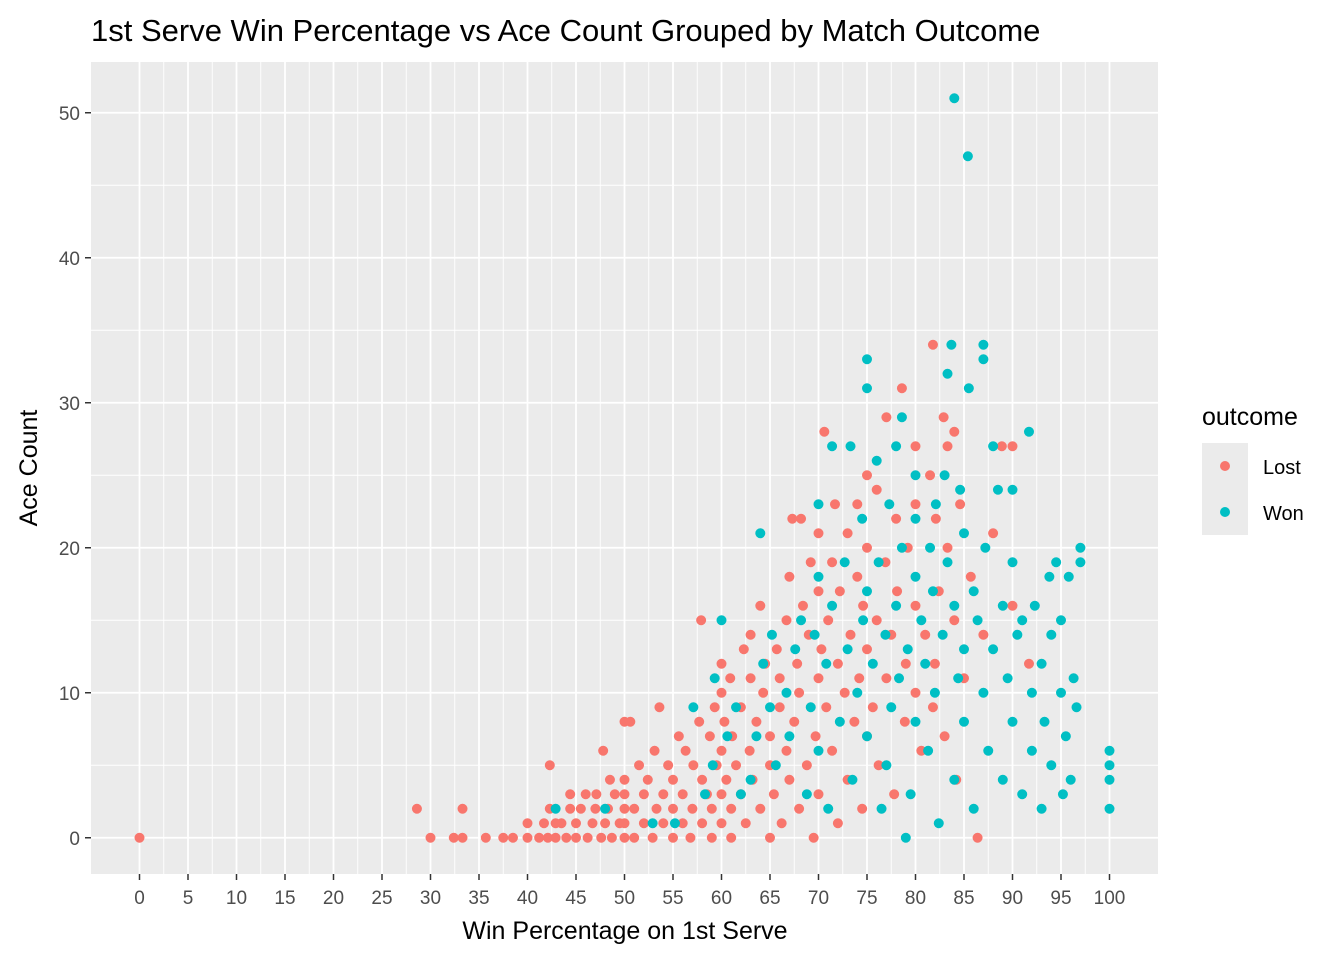 This screenshot has width=1344, height=960. I want to click on x-tick-label: 20, so click(333, 898).